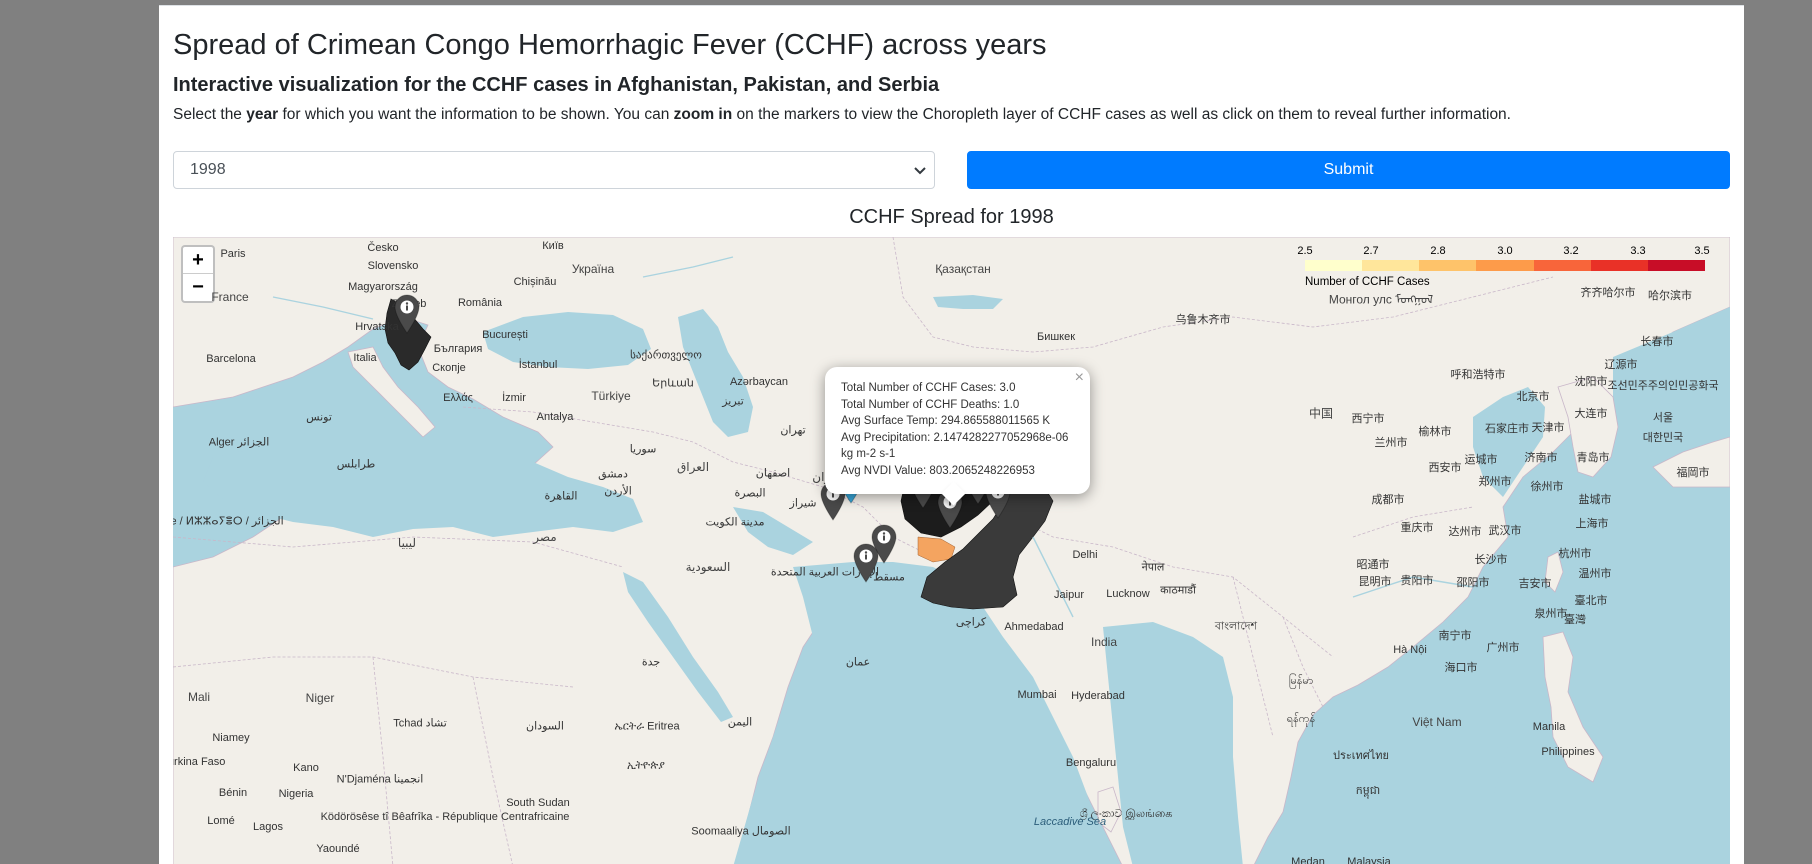 The width and height of the screenshot is (1812, 864). What do you see at coordinates (703, 114) in the screenshot?
I see `instructions-bold-zoom: zoom in` at bounding box center [703, 114].